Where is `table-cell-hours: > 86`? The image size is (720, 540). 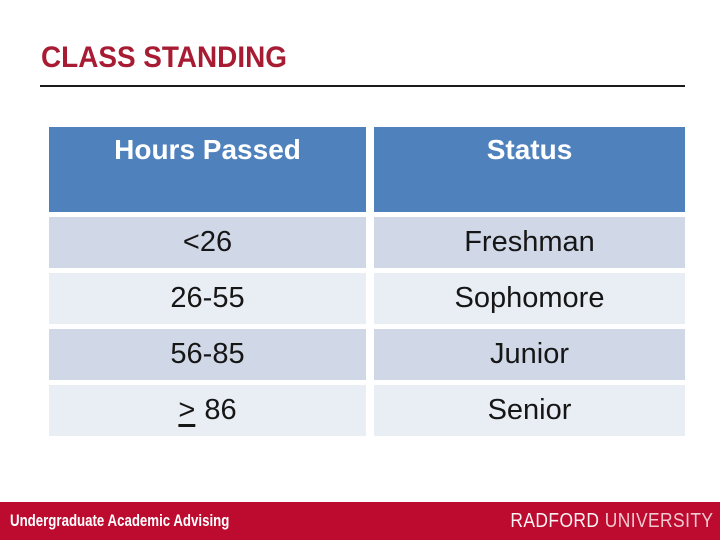 table-cell-hours: > 86 is located at coordinates (207, 410).